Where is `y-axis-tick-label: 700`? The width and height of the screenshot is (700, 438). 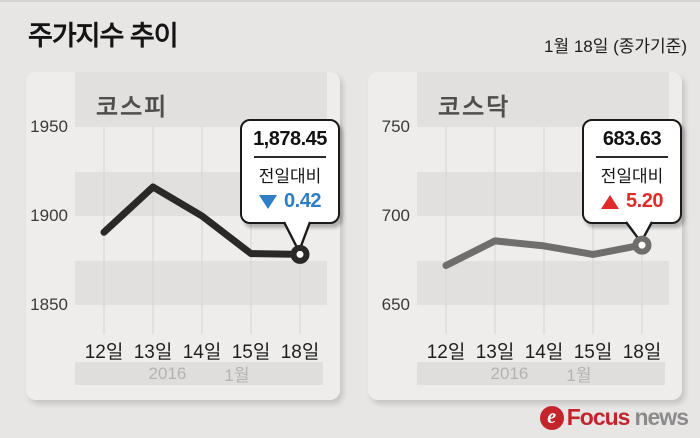 y-axis-tick-label: 700 is located at coordinates (395, 215).